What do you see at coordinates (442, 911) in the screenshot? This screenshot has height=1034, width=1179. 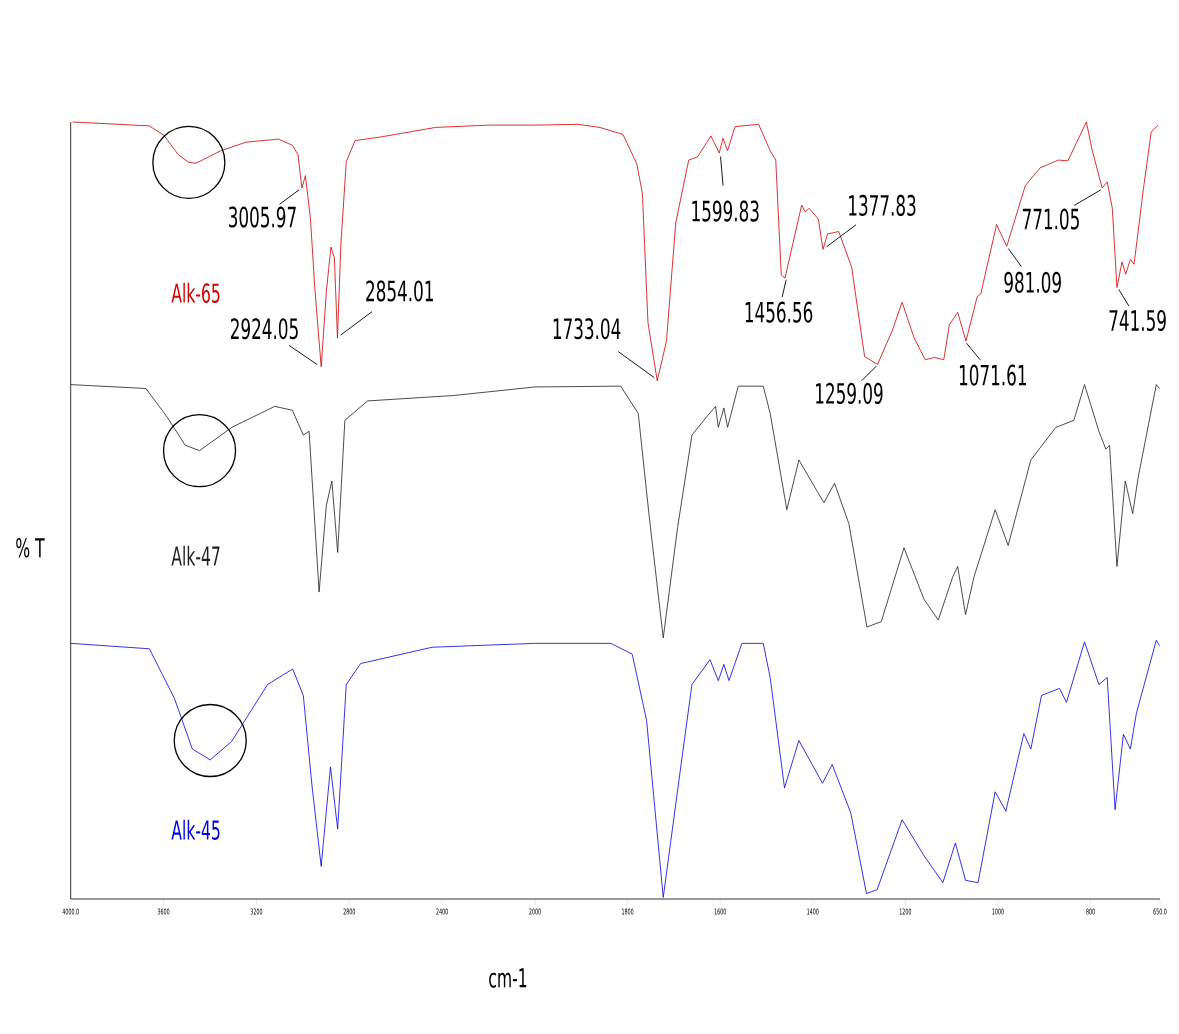 I see `x-tick-label: 2400` at bounding box center [442, 911].